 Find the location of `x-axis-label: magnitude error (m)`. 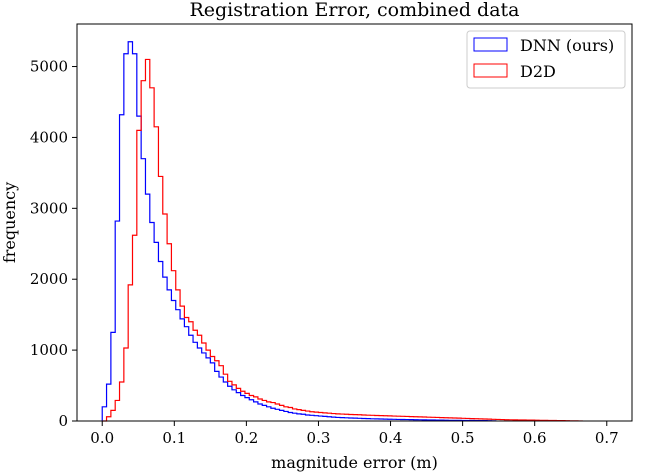

x-axis-label: magnitude error (m) is located at coordinates (354, 462).